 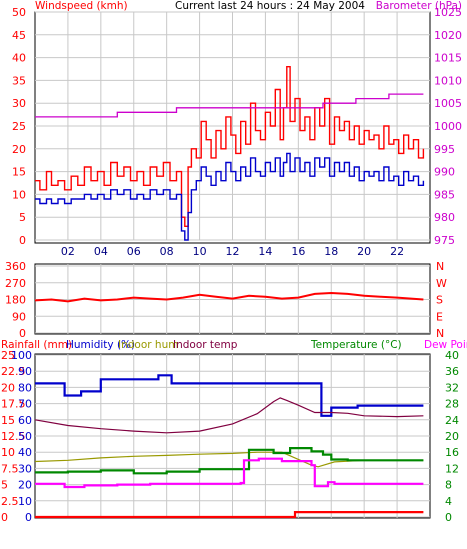 I want to click on direction-tick-label: 180, so click(x=15, y=300).